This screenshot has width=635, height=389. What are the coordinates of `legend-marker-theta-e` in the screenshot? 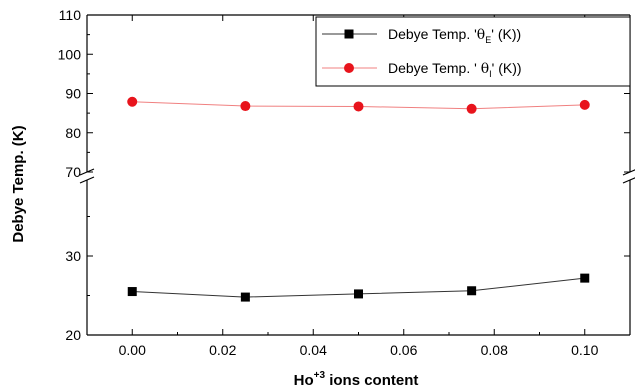 It's located at (349, 34).